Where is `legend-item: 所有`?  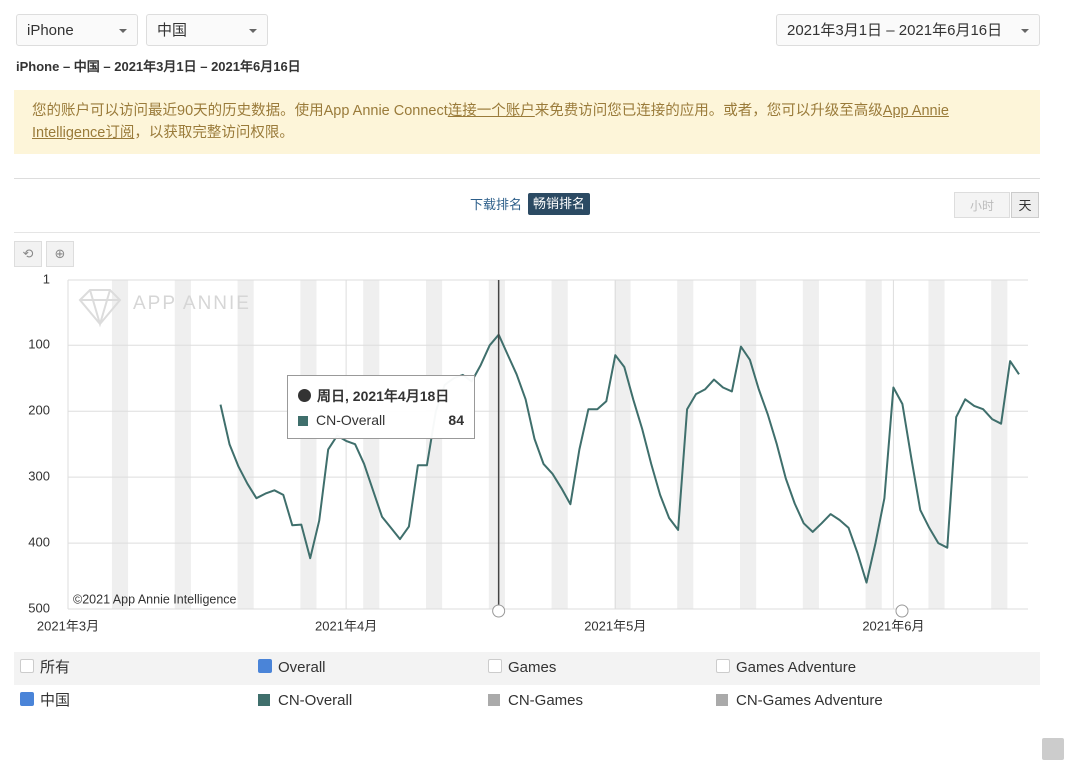 legend-item: 所有 is located at coordinates (45, 668).